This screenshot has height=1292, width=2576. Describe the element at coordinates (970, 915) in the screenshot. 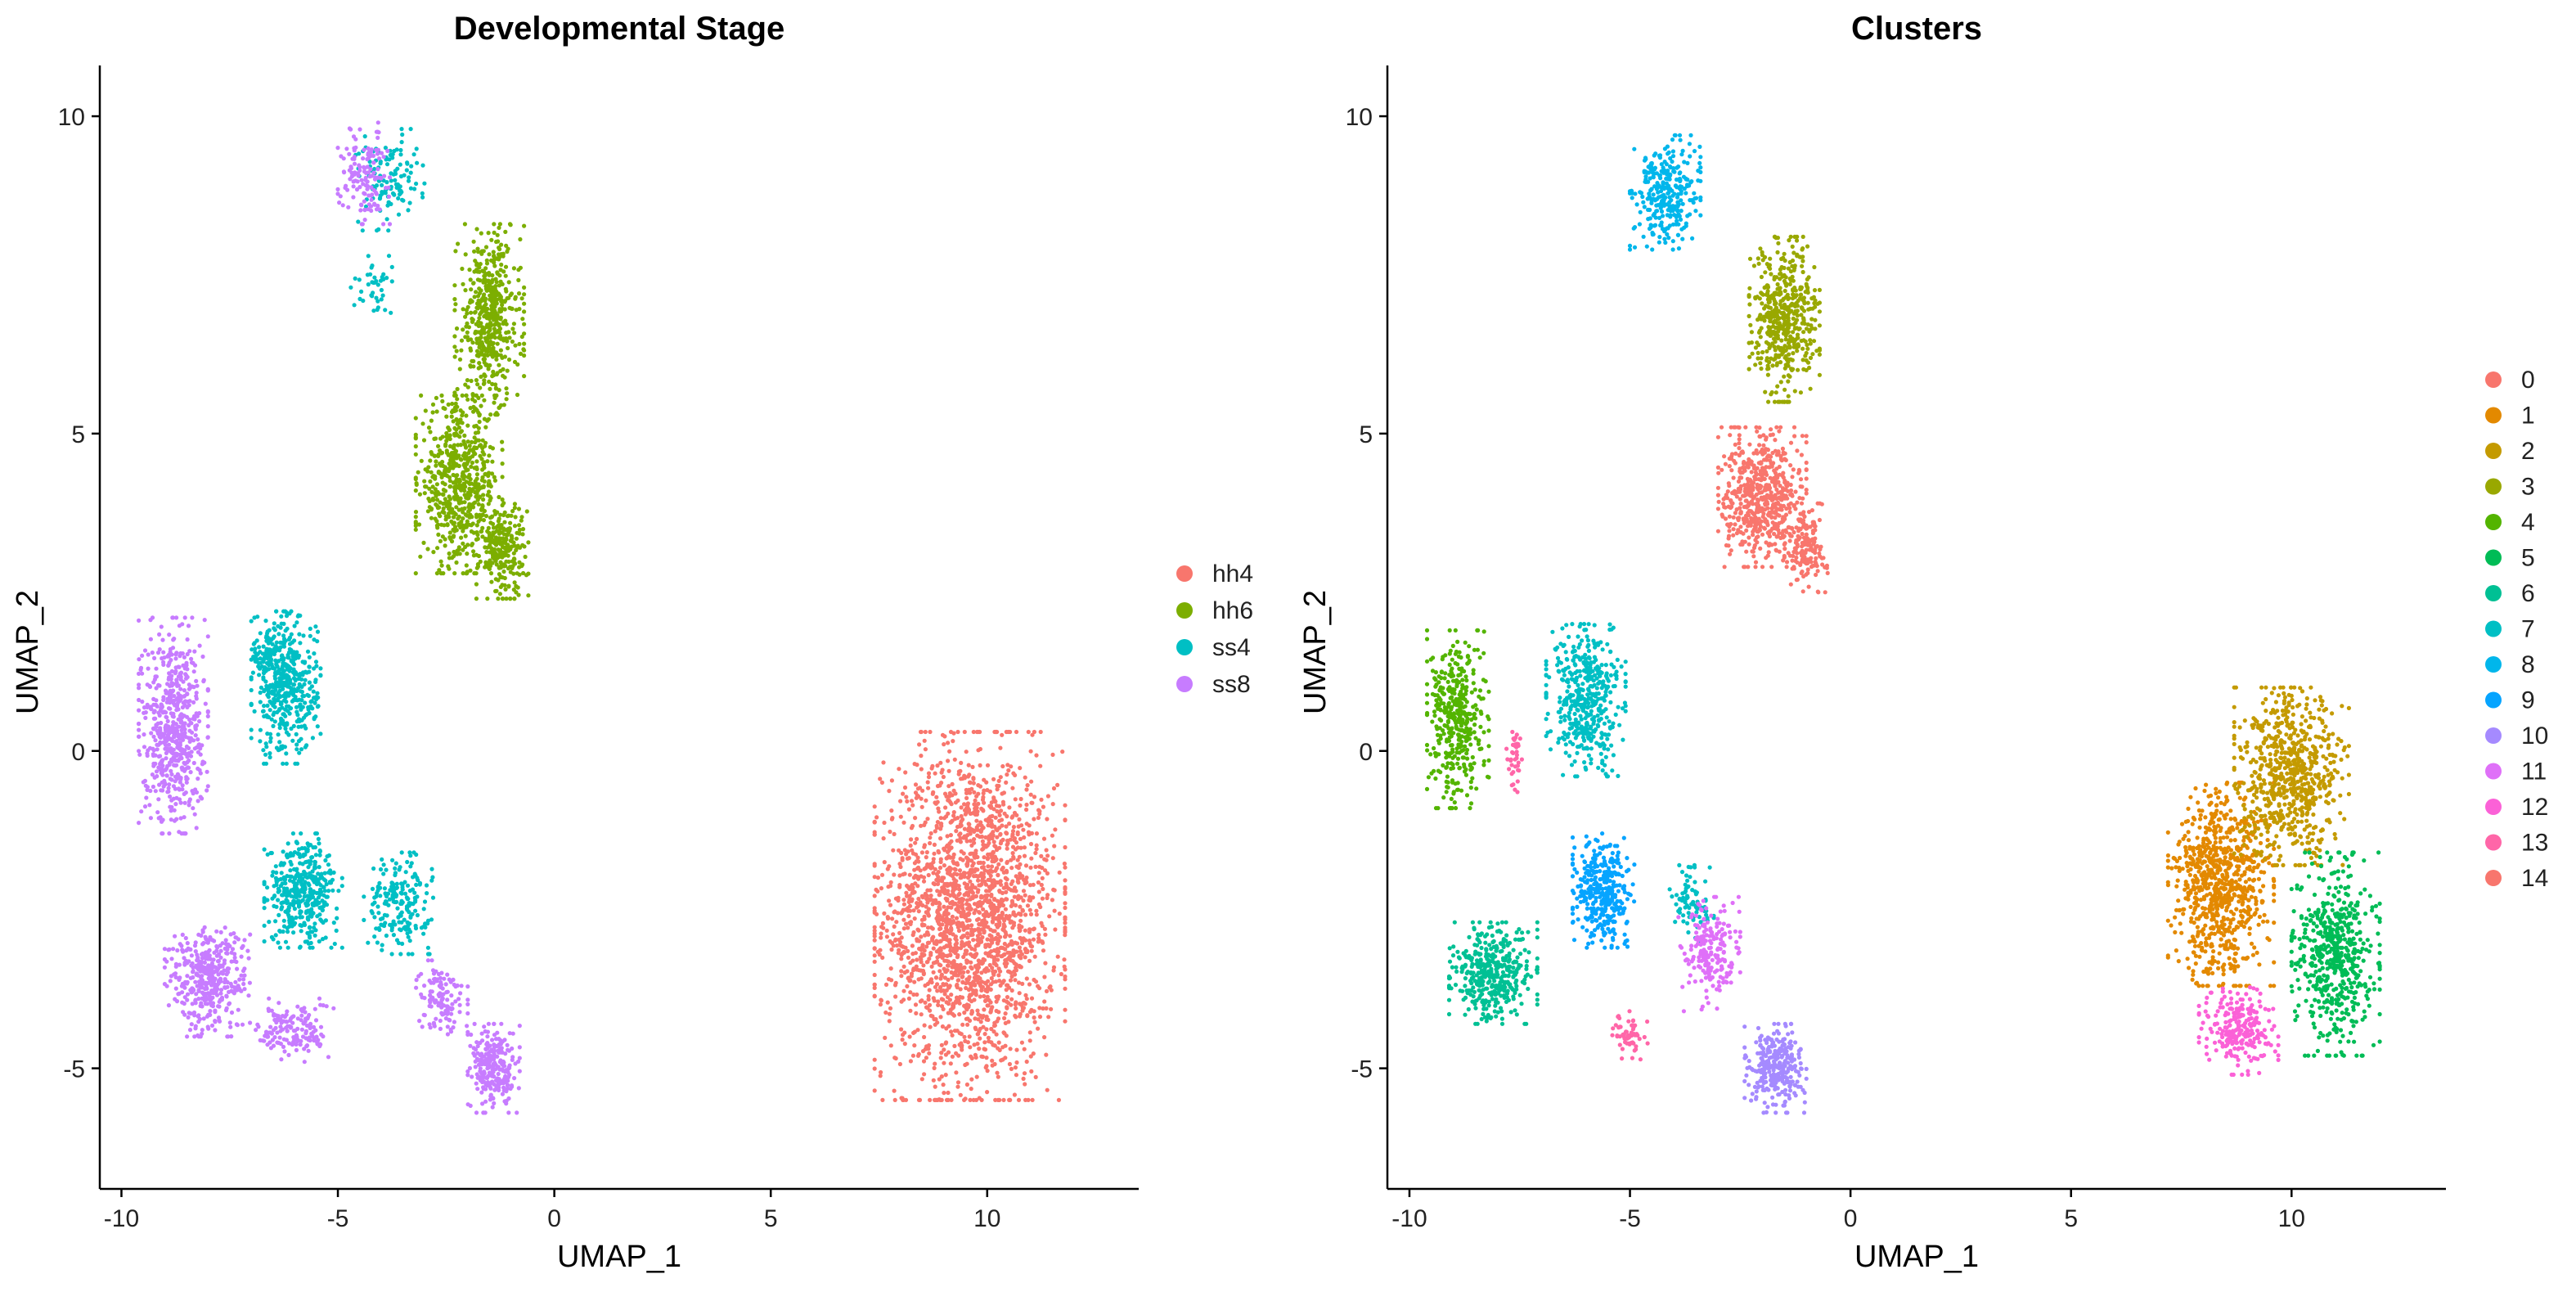

I see `series-hh4` at that location.